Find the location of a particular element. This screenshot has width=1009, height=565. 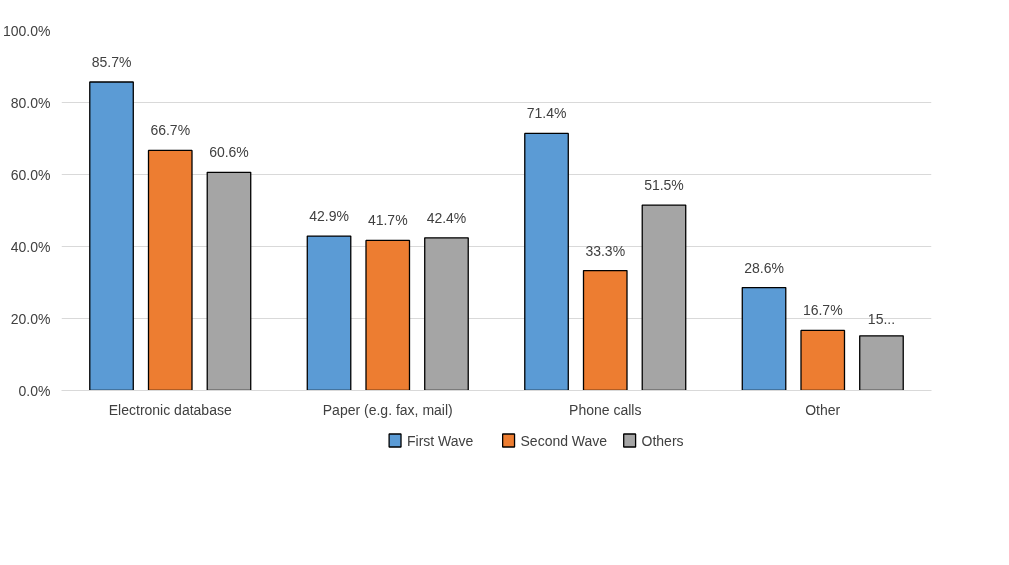

legend-label: First Wave is located at coordinates (440, 440).